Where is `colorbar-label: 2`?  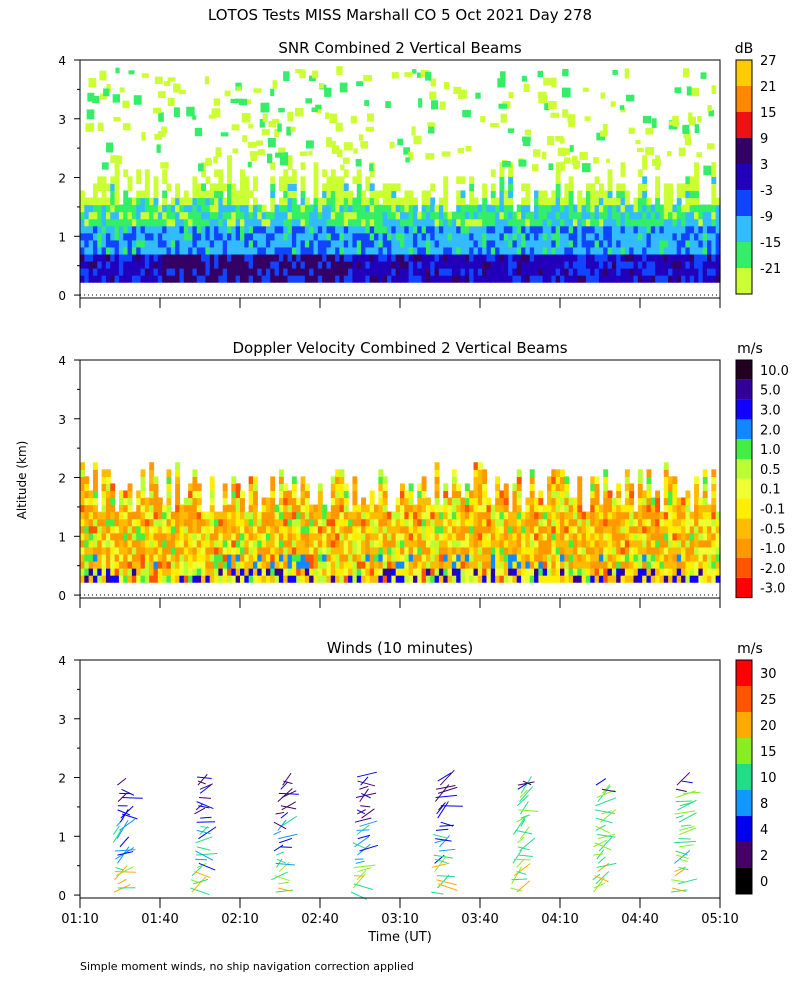
colorbar-label: 2 is located at coordinates (764, 856).